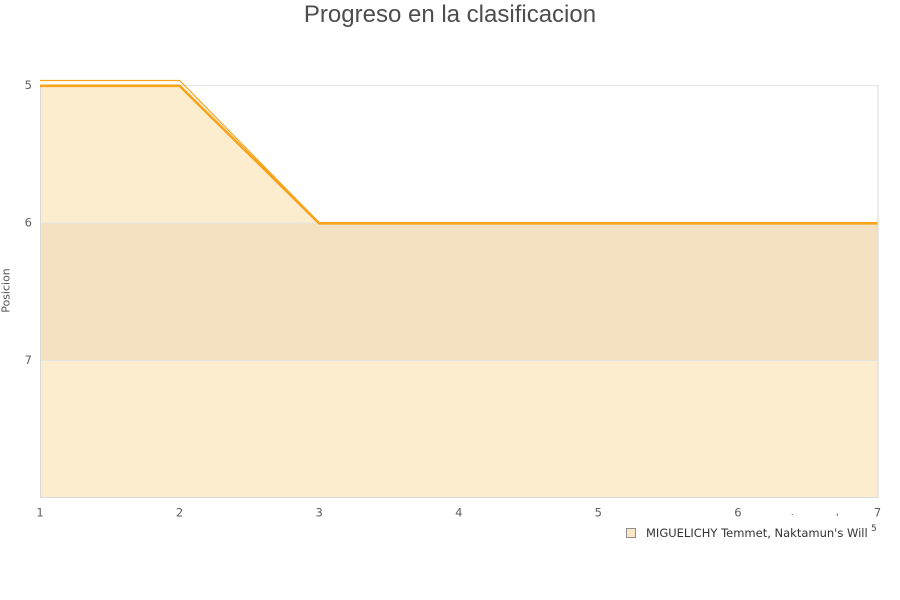 The height and width of the screenshot is (600, 900). What do you see at coordinates (598, 513) in the screenshot?
I see `x-tick-label: 5` at bounding box center [598, 513].